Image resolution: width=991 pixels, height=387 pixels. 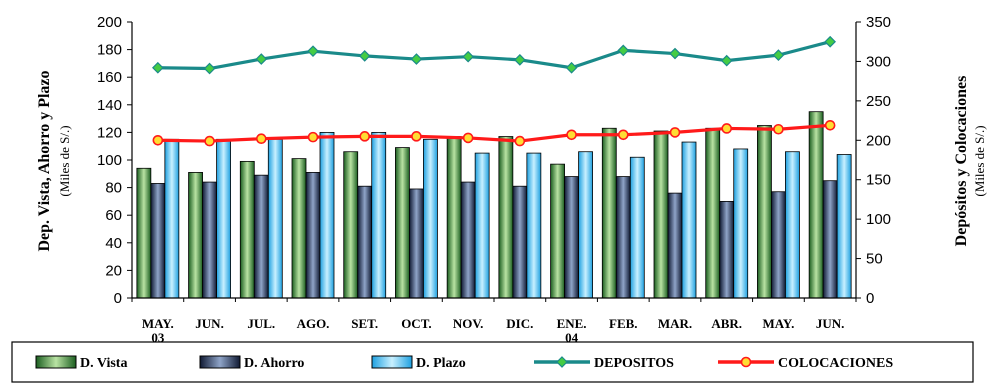 I want to click on category-label: AGO., so click(x=313, y=323).